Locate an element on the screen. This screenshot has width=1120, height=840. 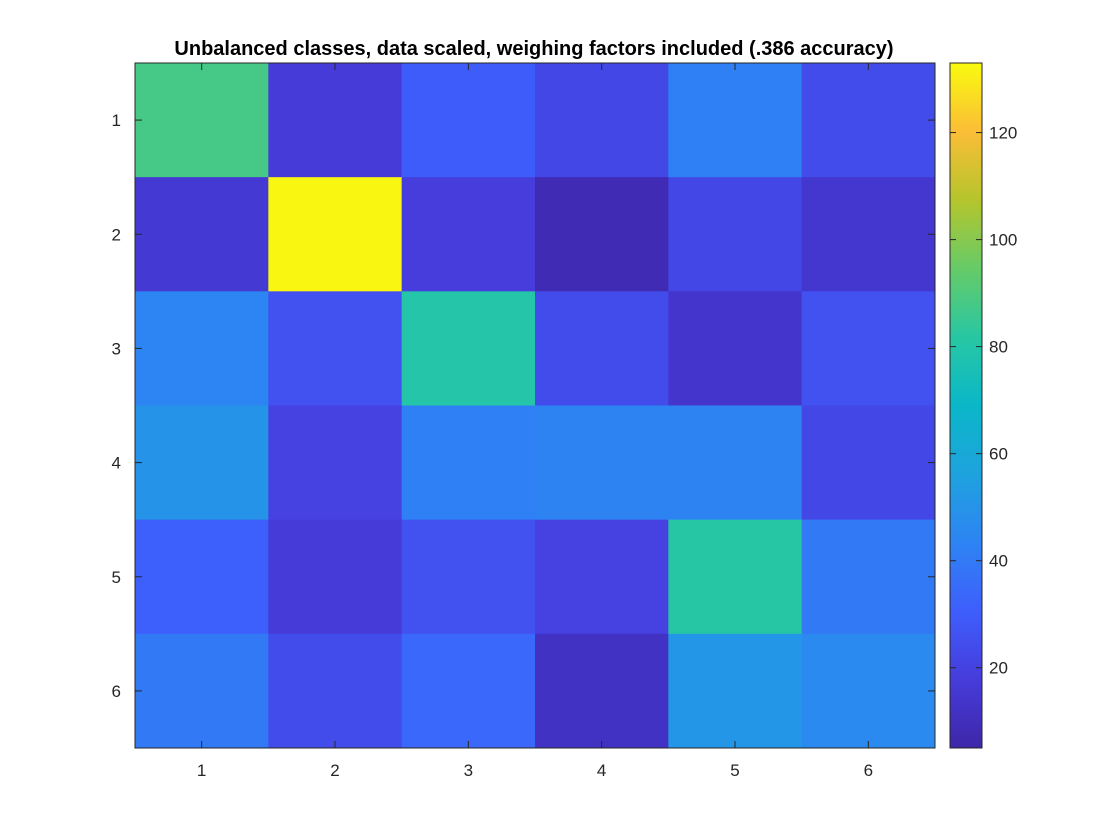
x-tick-label: 5 is located at coordinates (734, 770).